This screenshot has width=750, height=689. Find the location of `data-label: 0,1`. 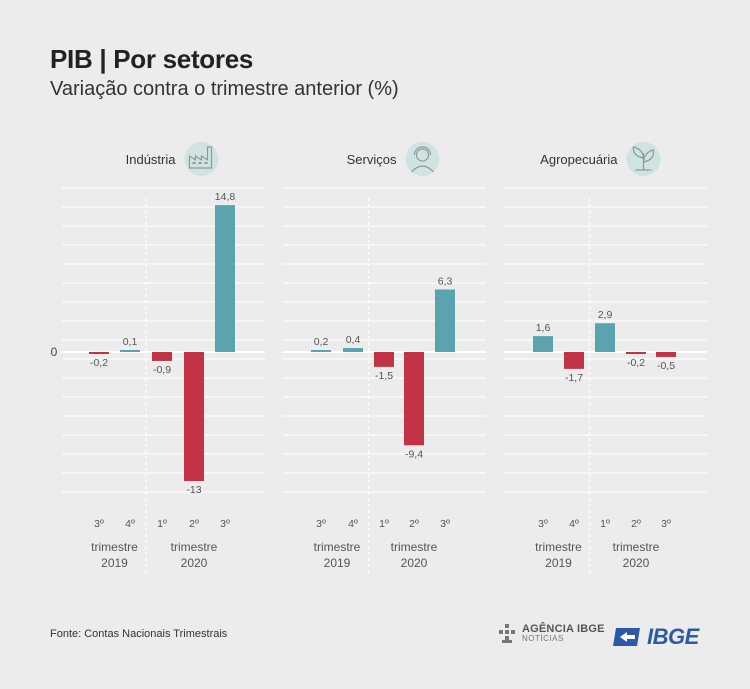

data-label: 0,1 is located at coordinates (130, 342).